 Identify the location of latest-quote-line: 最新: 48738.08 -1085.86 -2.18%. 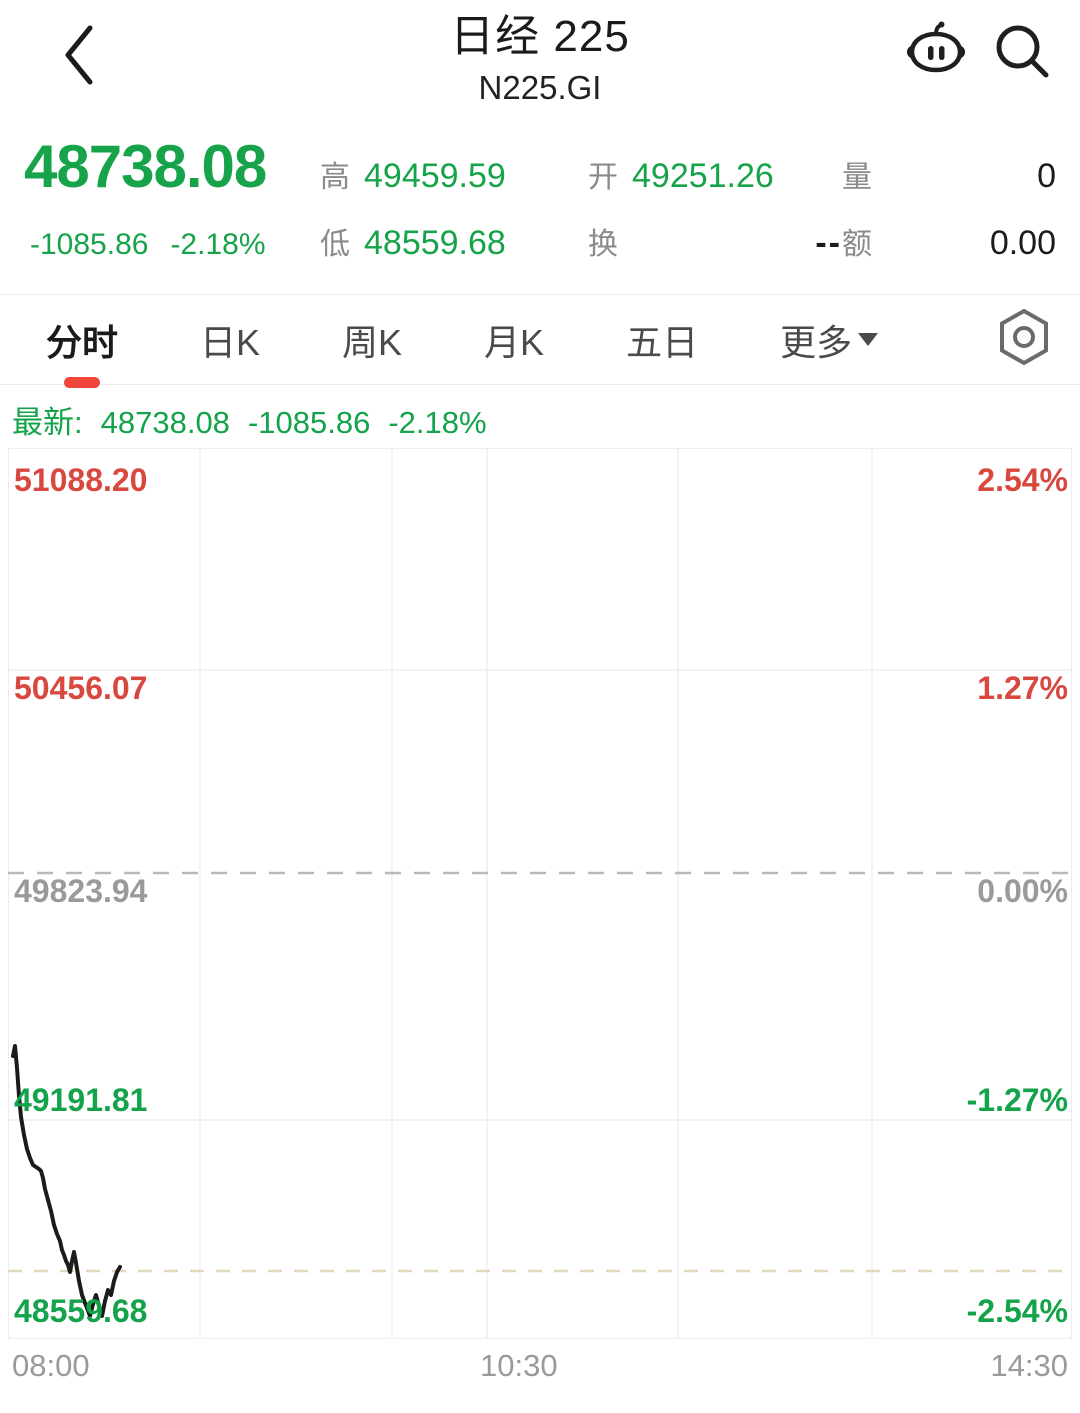
(540, 416).